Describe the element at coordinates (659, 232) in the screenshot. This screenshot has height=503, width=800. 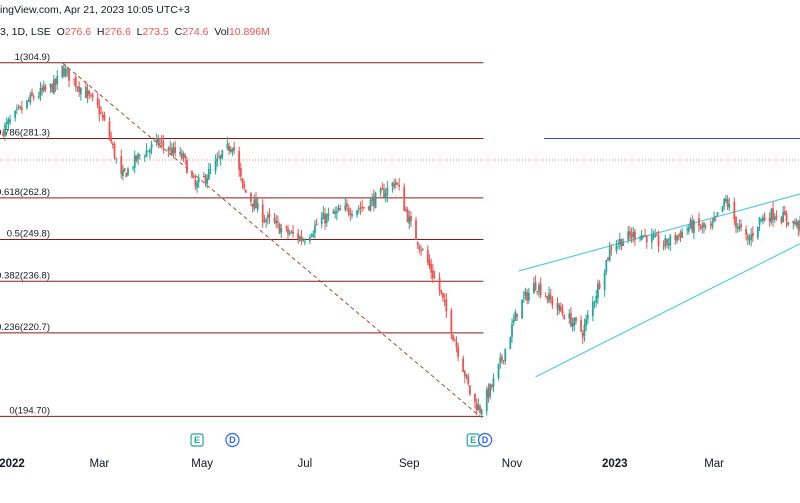
I see `channel-upper-line` at that location.